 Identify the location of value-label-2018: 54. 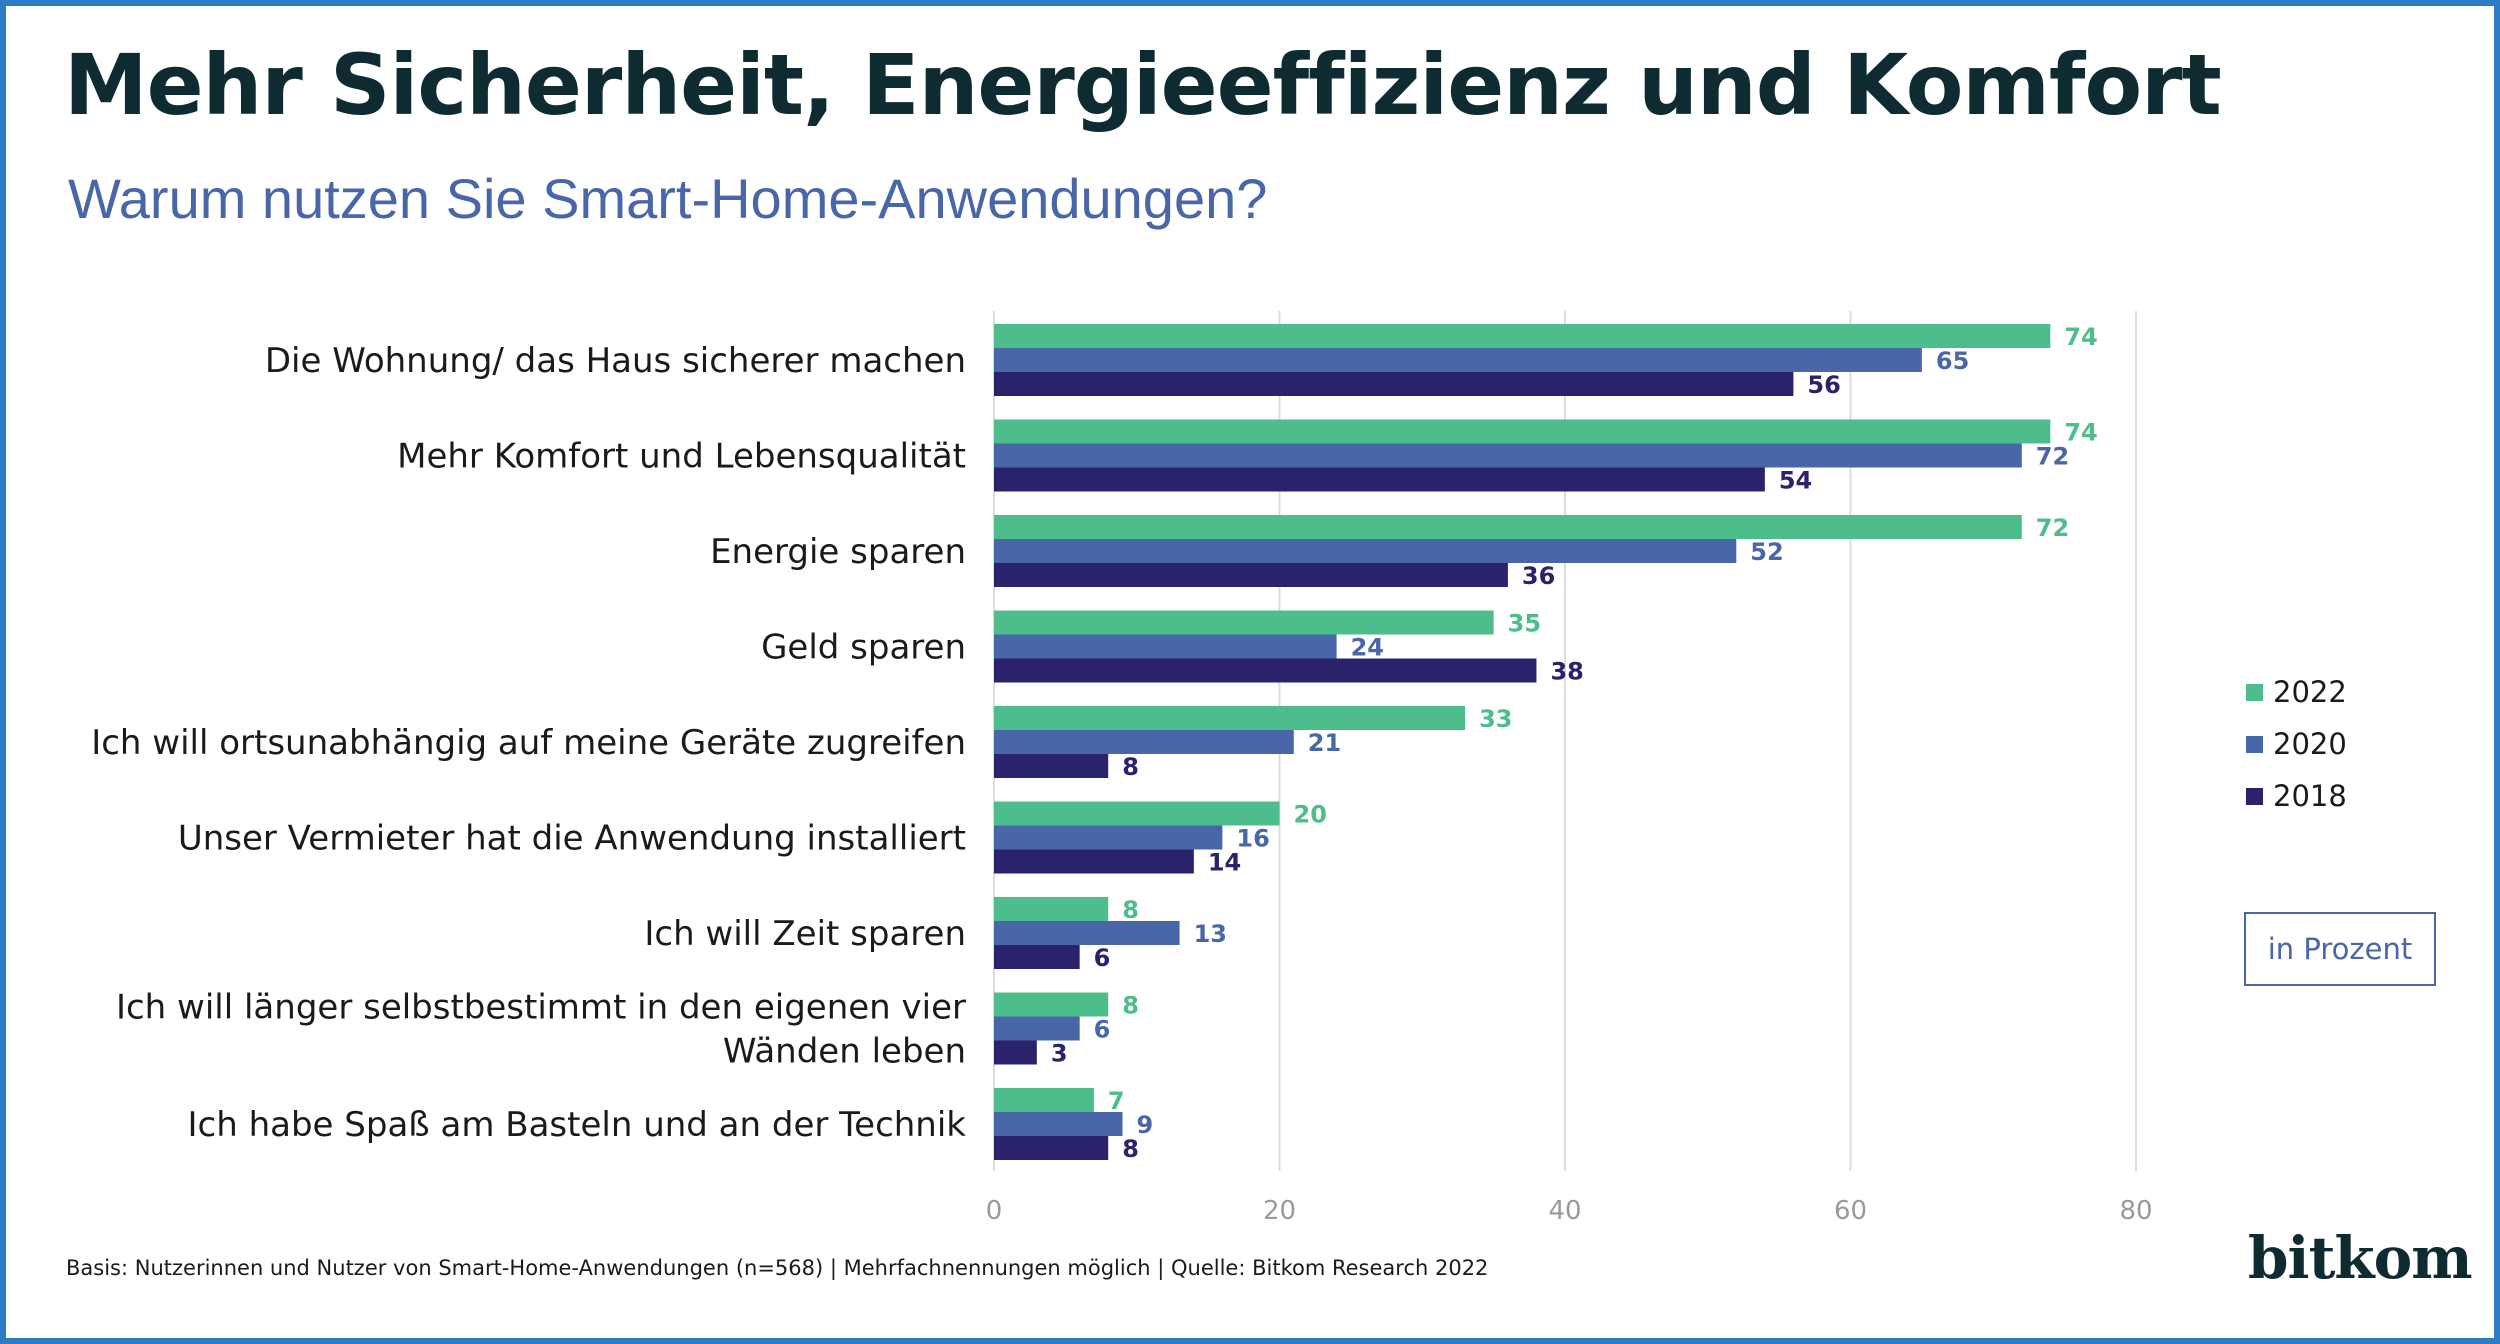
(1795, 481).